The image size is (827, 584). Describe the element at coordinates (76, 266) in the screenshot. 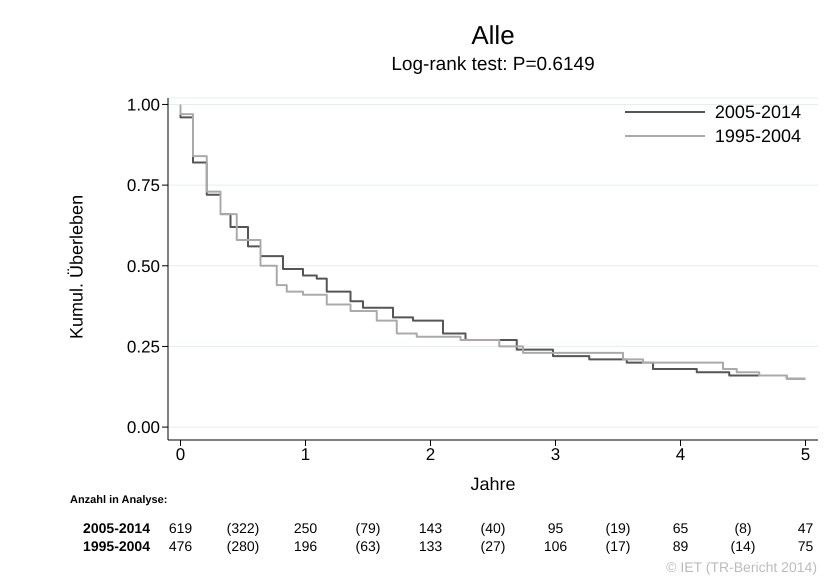

I see `y-axis-title: Kumul. Überleben` at that location.